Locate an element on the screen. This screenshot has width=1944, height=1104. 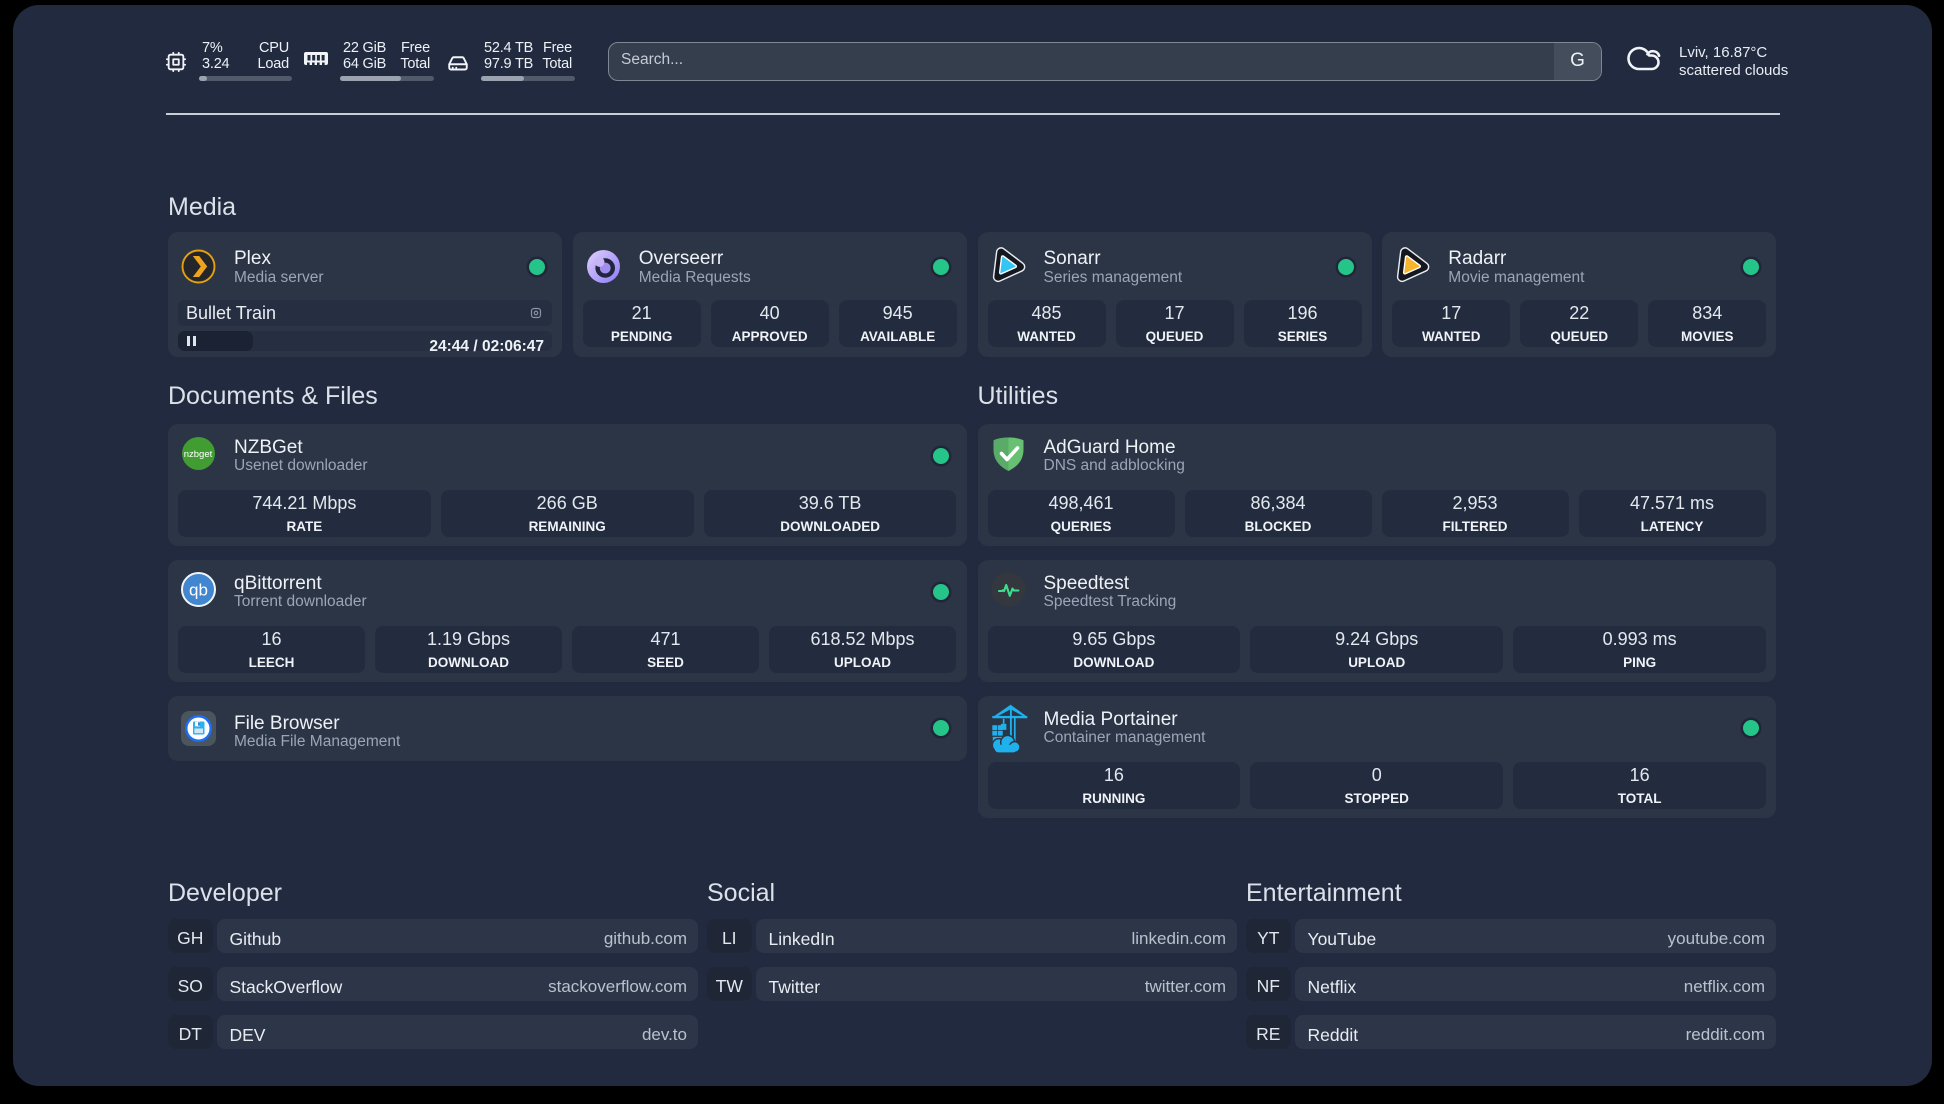
svg-text: nzbget is located at coordinates (198, 454).